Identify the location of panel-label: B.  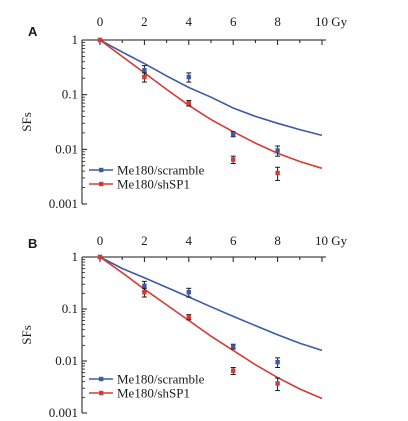
(32, 243).